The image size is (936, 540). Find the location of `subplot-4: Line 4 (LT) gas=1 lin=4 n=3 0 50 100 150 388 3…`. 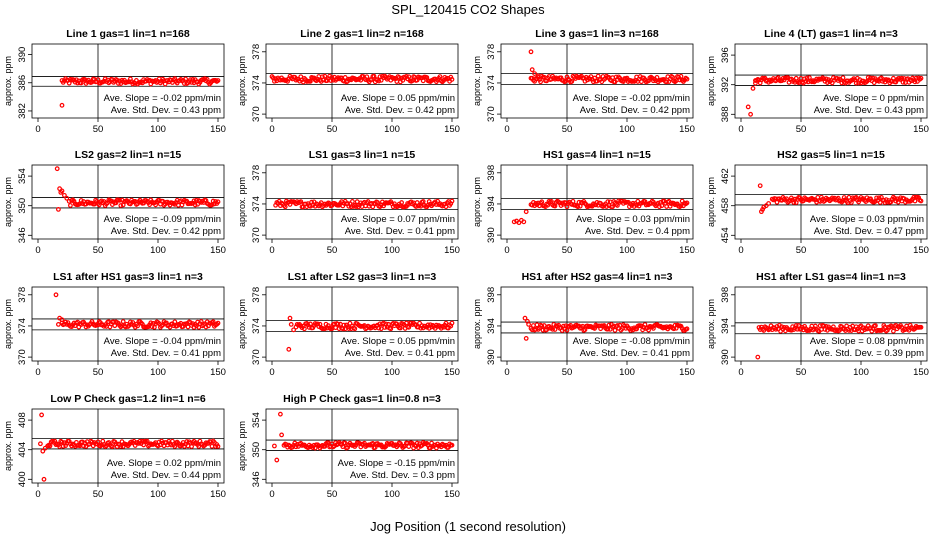

subplot-4: Line 4 (LT) gas=1 lin=4 n=3 0 50 100 150 388 3… is located at coordinates (817, 81).